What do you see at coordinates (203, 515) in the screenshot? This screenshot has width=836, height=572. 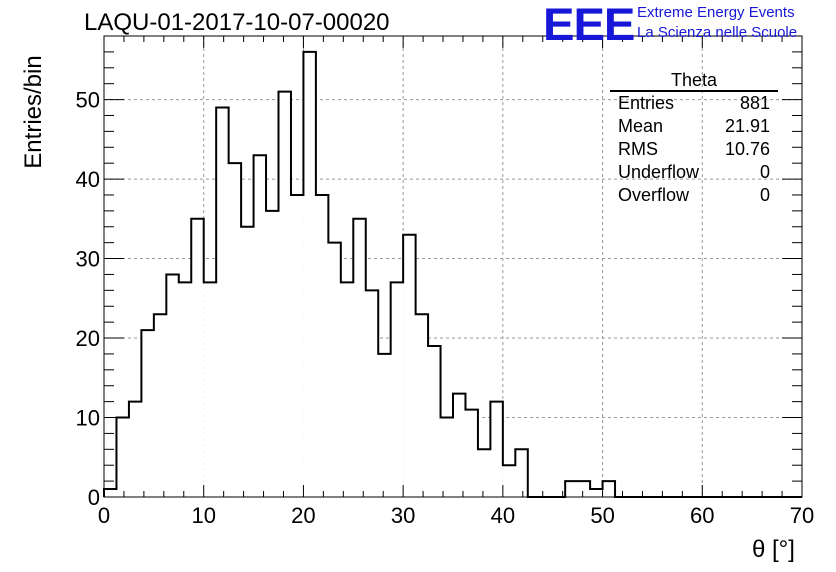 I see `x-tick-label: 10` at bounding box center [203, 515].